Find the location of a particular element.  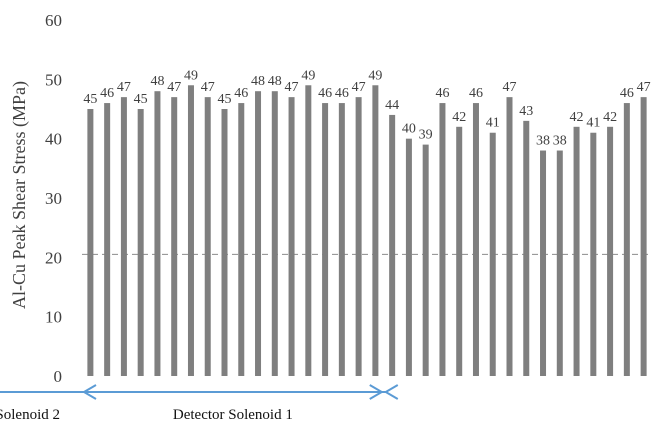

left-arrowhead is located at coordinates (391, 392).